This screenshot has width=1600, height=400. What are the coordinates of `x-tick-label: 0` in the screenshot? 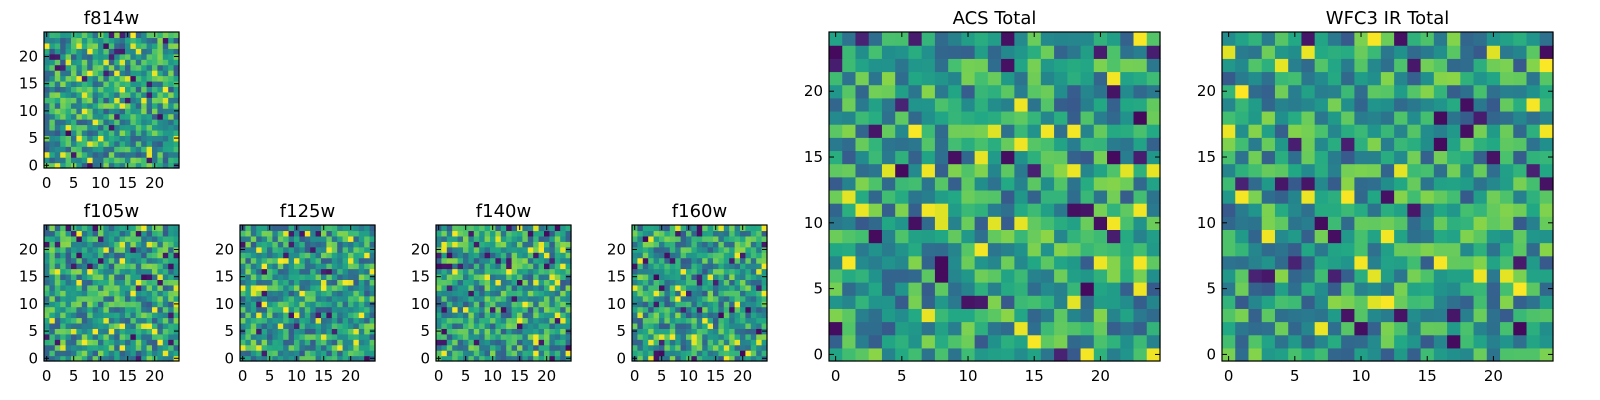 It's located at (635, 376).